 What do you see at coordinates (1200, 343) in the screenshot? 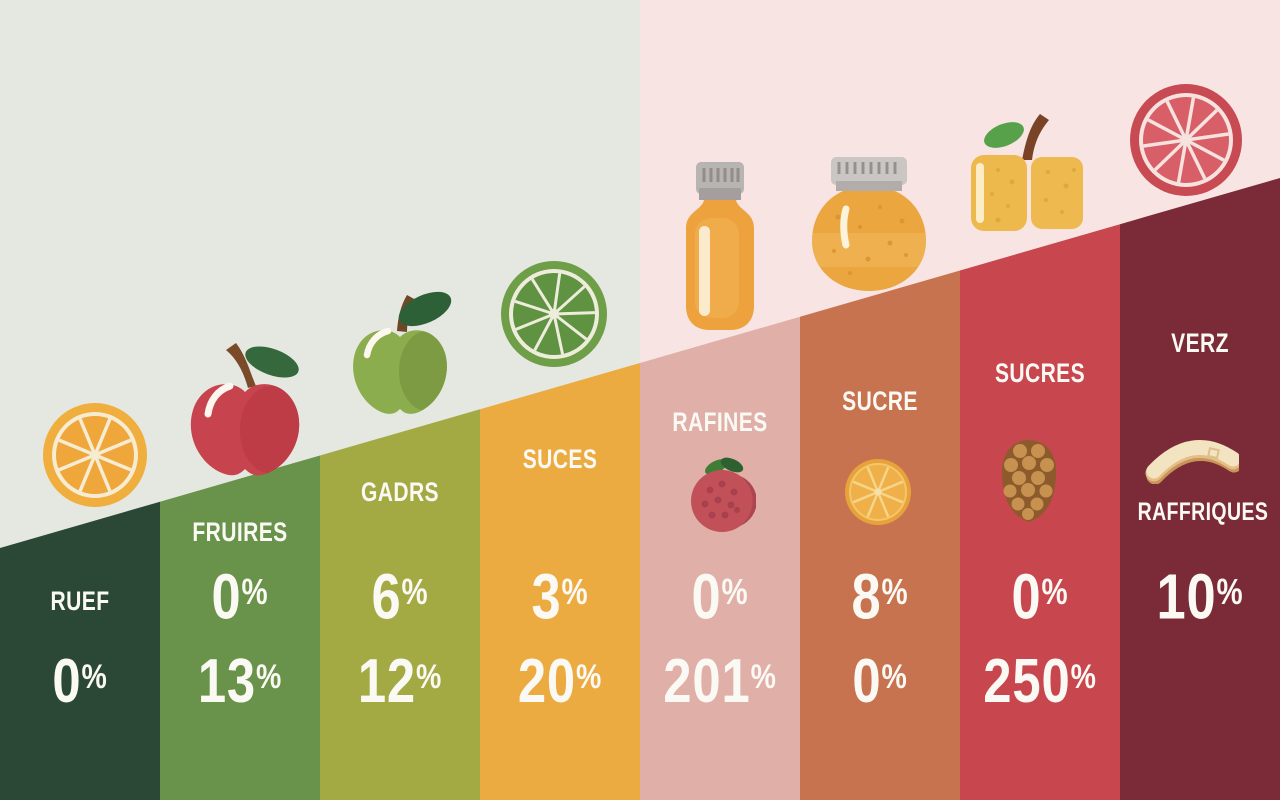
I see `column-label: VERZ` at bounding box center [1200, 343].